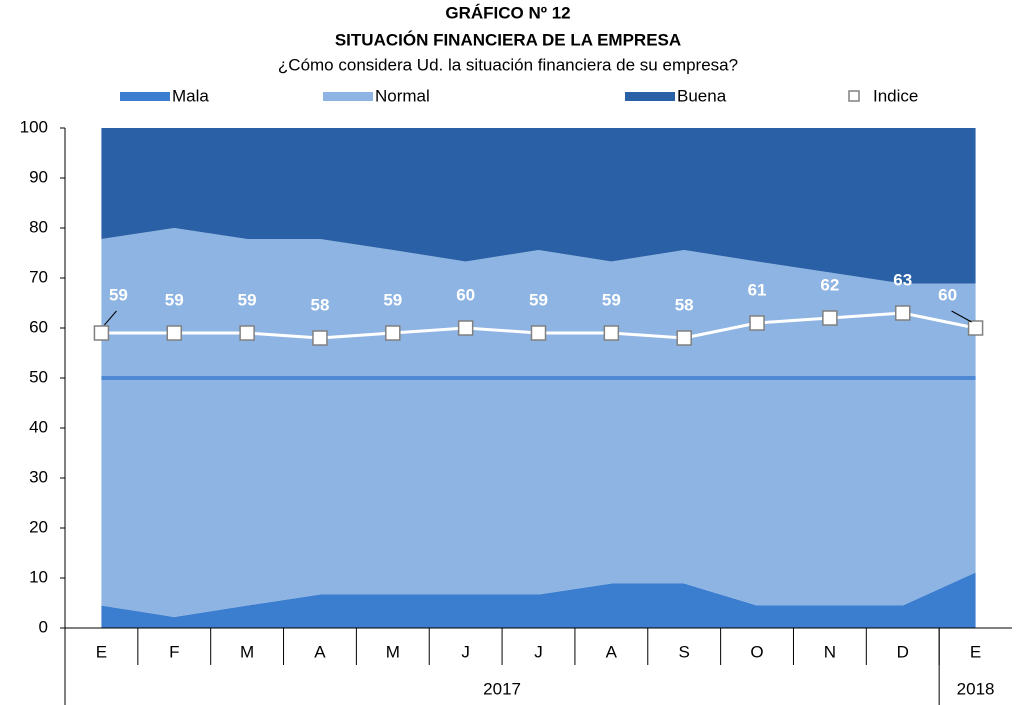 This screenshot has width=1017, height=705. I want to click on y-tick-label: 30, so click(38, 476).